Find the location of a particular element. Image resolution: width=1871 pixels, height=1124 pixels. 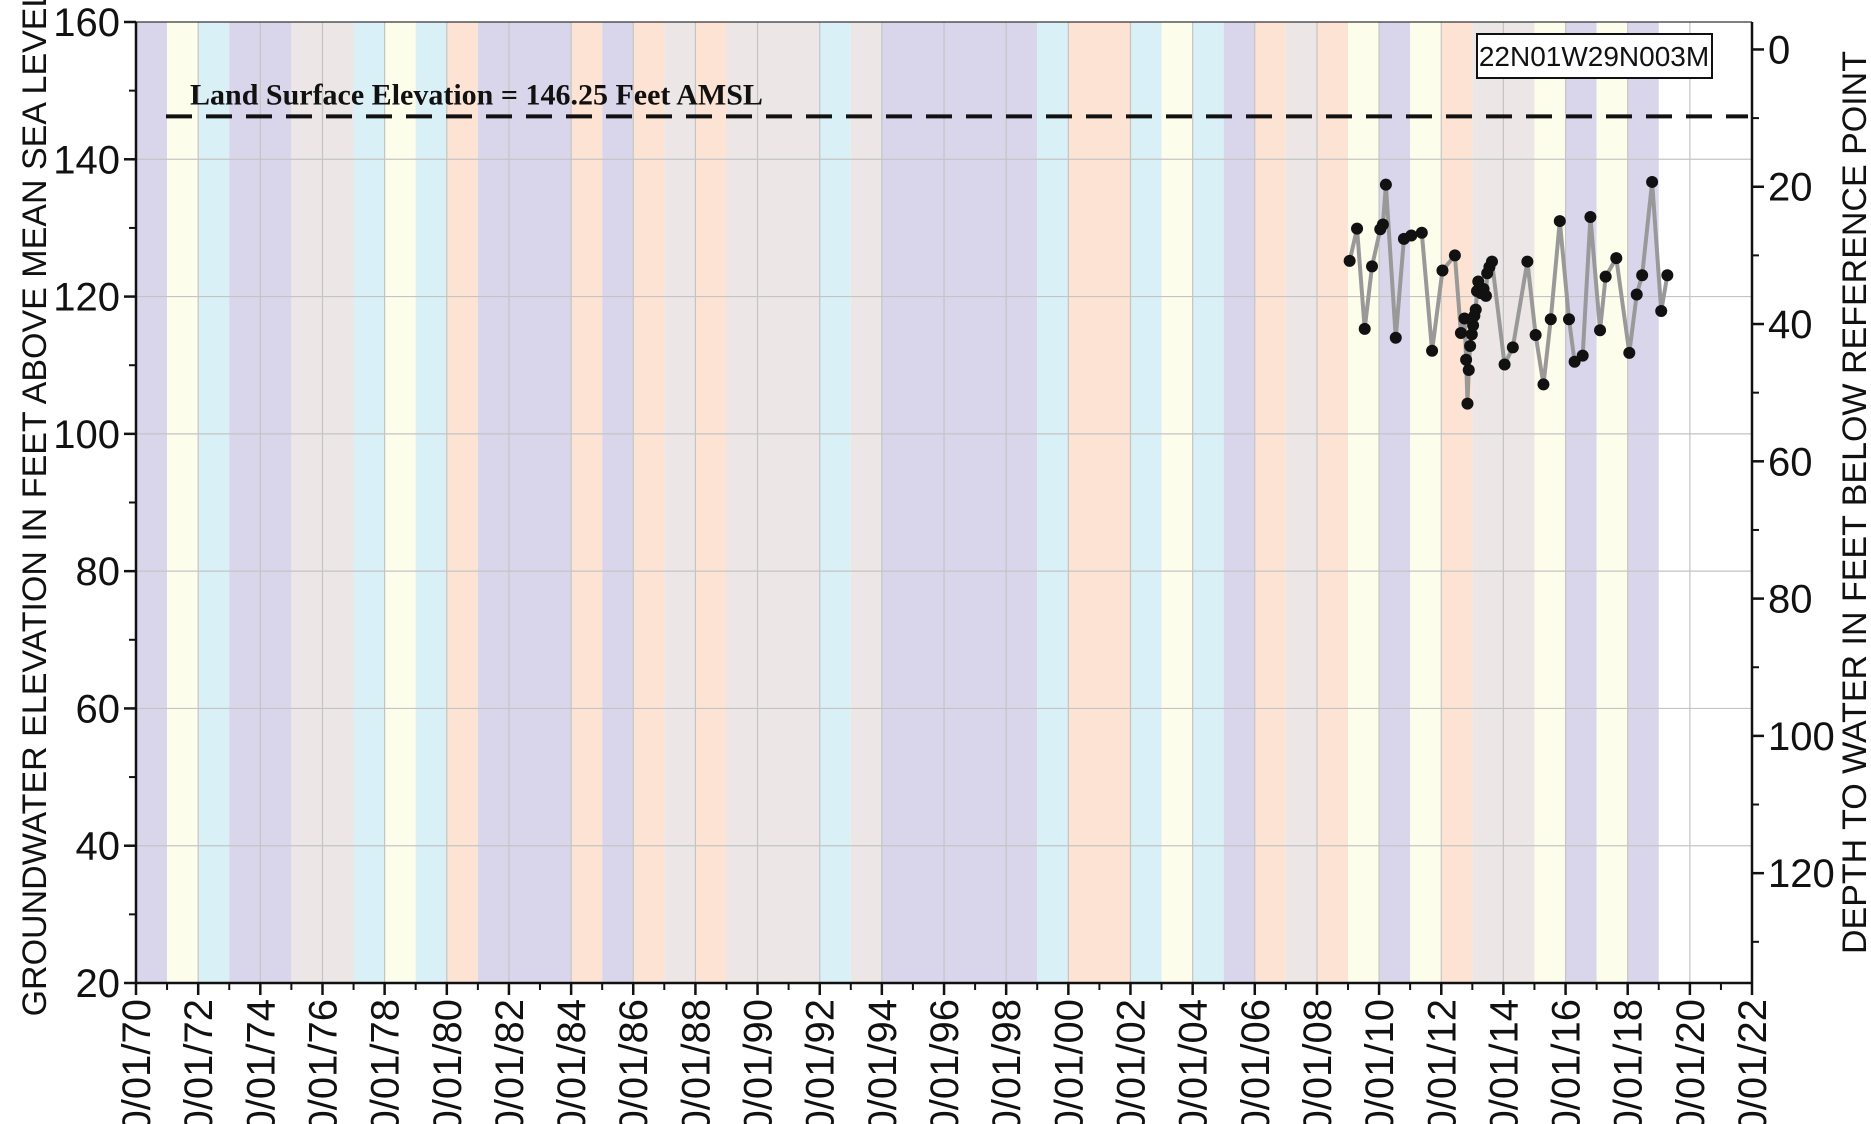

left-tick-label: 80 is located at coordinates (98, 572).